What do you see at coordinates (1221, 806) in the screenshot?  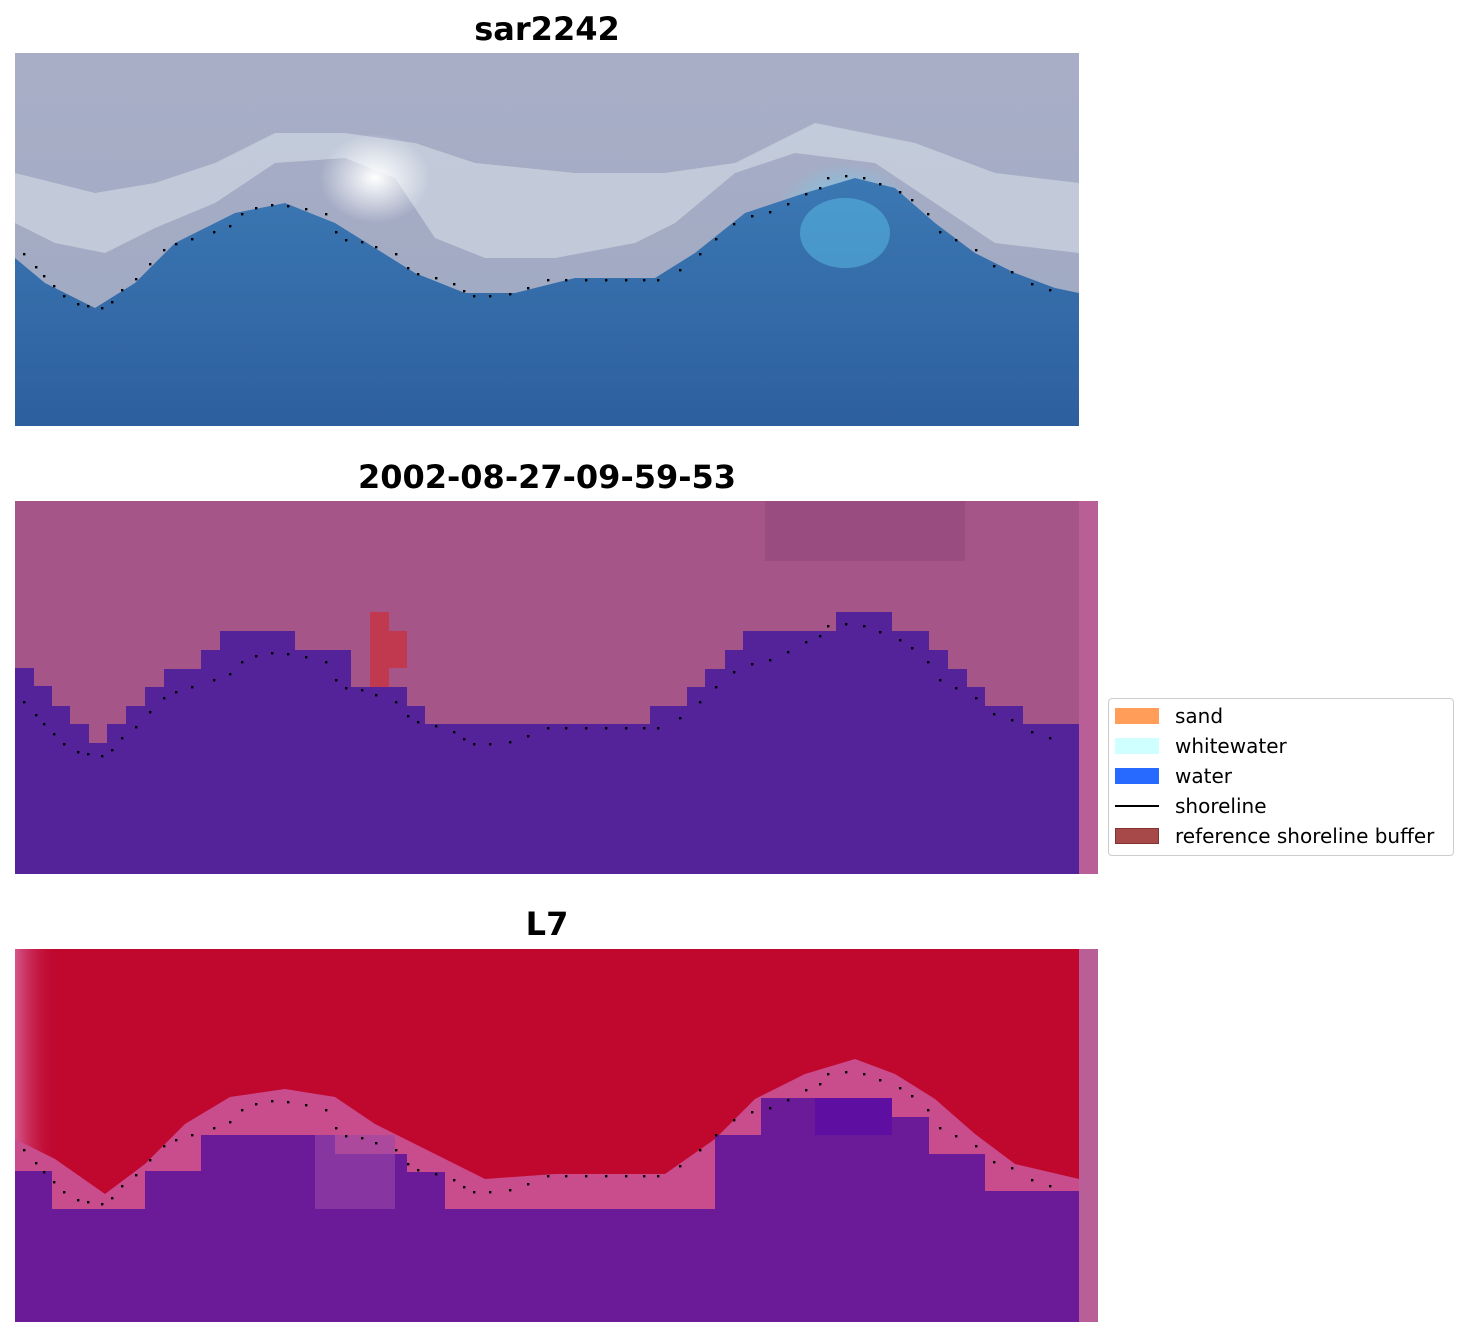 I see `legend-label: shoreline` at bounding box center [1221, 806].